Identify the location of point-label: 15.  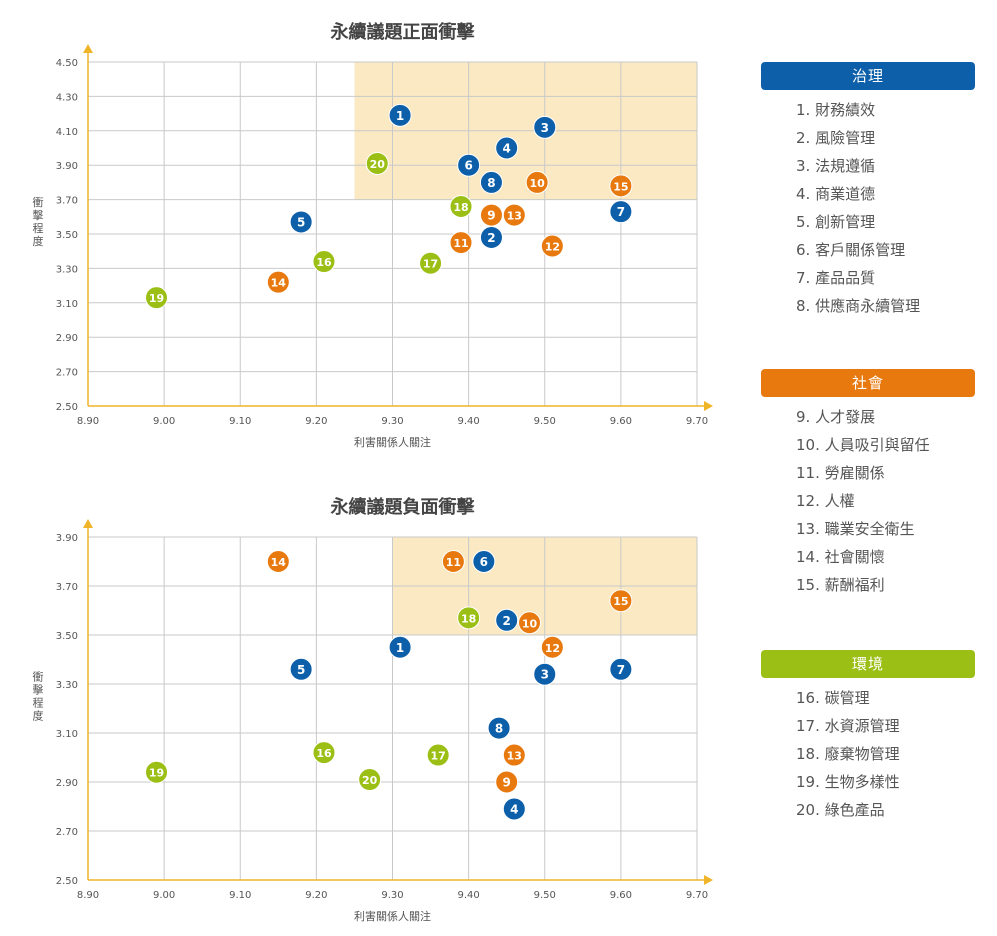
(620, 186).